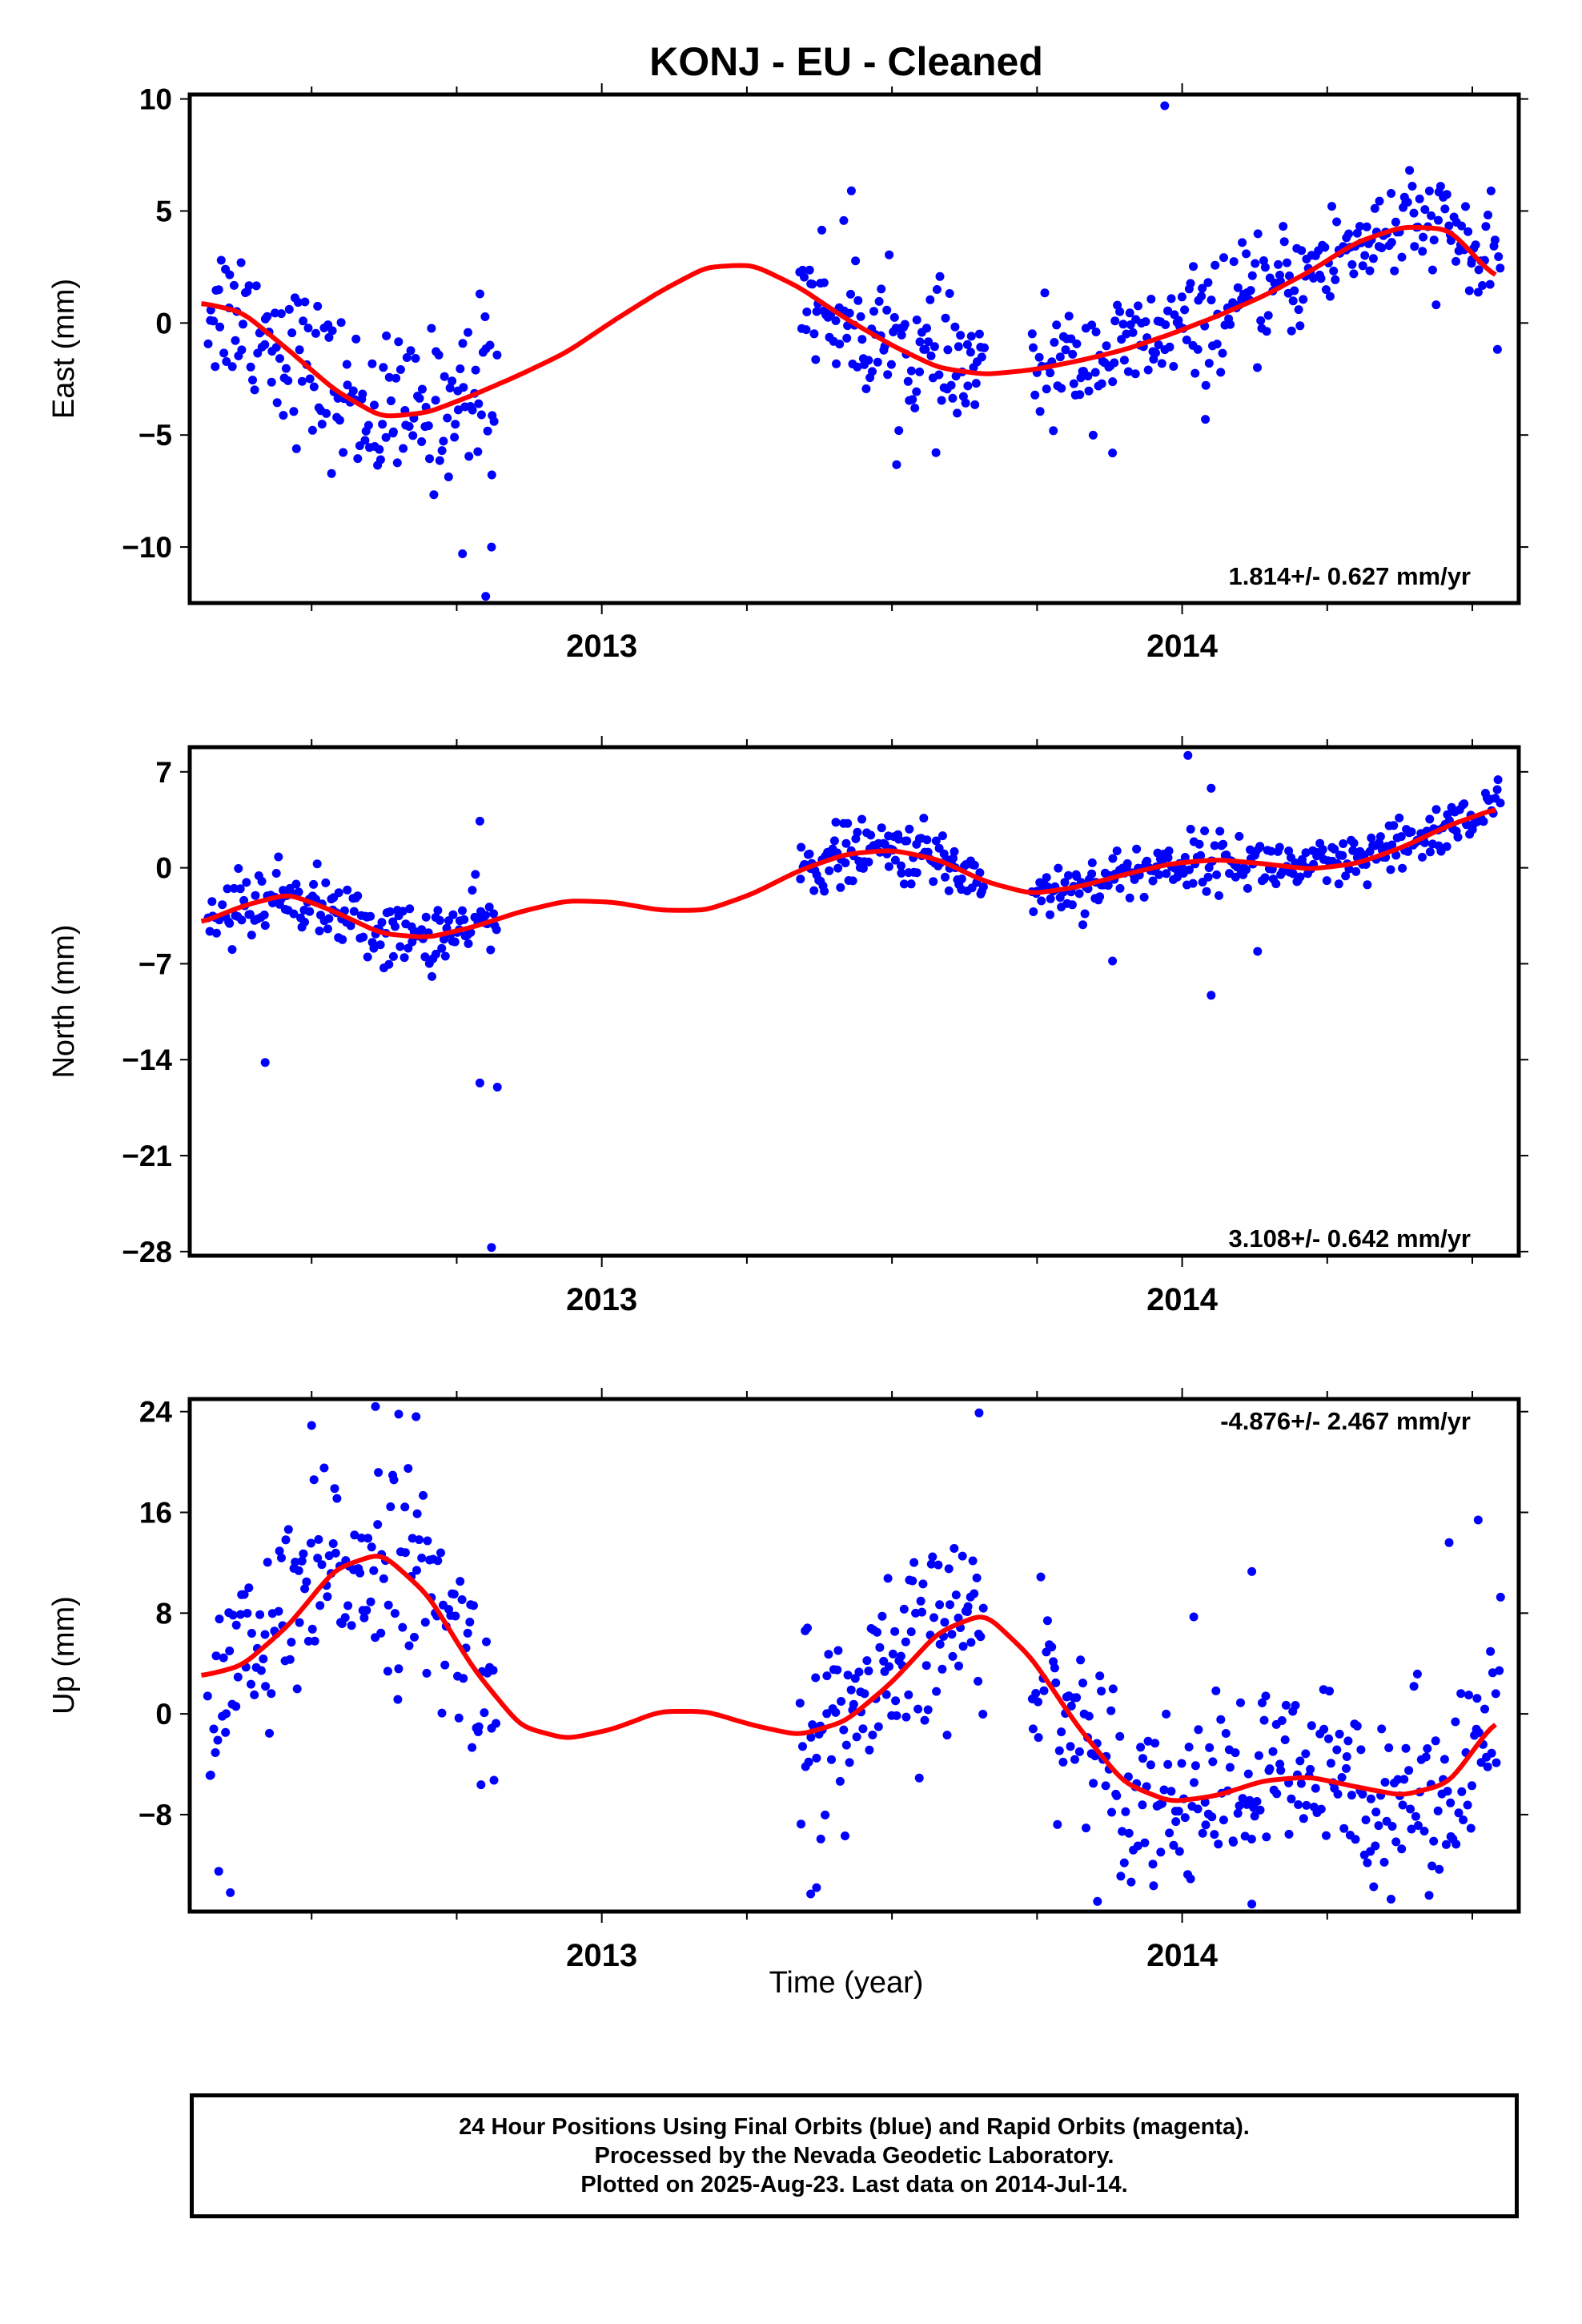  What do you see at coordinates (847, 1983) in the screenshot?
I see `x-axis-label: Time (year)` at bounding box center [847, 1983].